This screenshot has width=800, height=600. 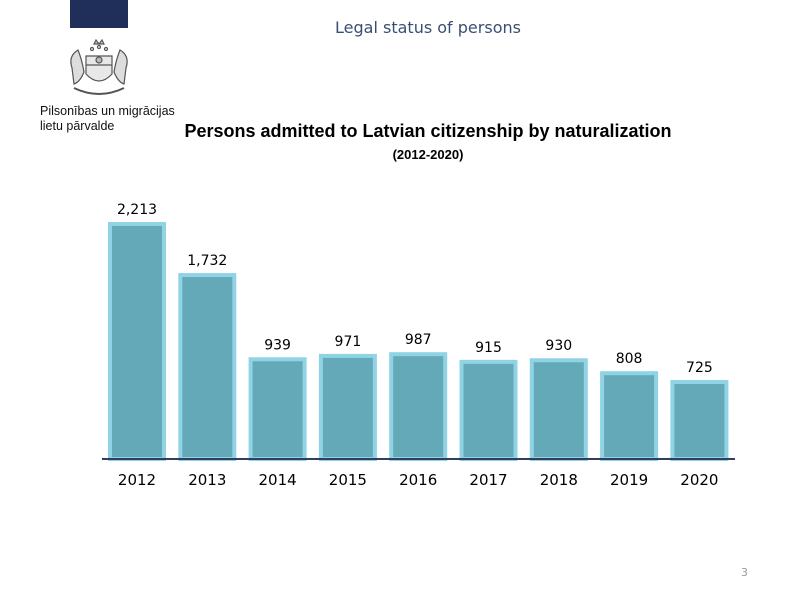 What do you see at coordinates (207, 480) in the screenshot?
I see `category-label-2013: 2013` at bounding box center [207, 480].